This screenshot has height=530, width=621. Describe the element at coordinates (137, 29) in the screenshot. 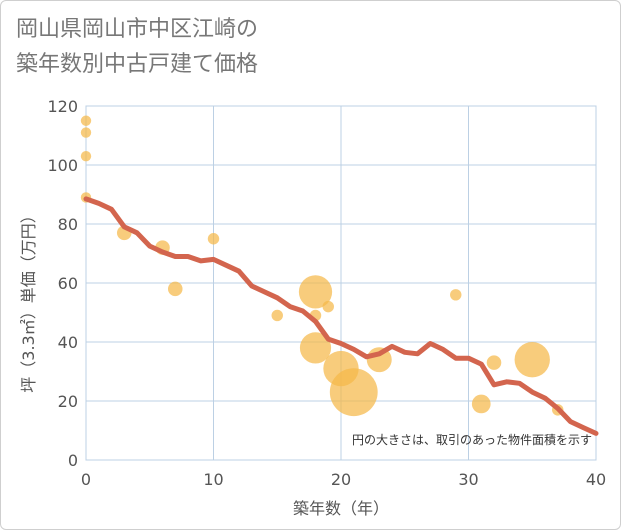

I see `chart-title-line-1: 岡山県岡山市中区江崎の` at that location.